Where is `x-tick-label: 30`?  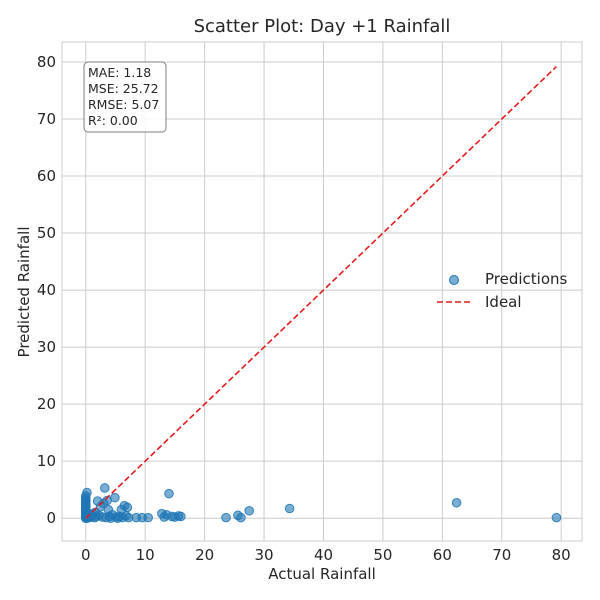 x-tick-label: 30 is located at coordinates (264, 555).